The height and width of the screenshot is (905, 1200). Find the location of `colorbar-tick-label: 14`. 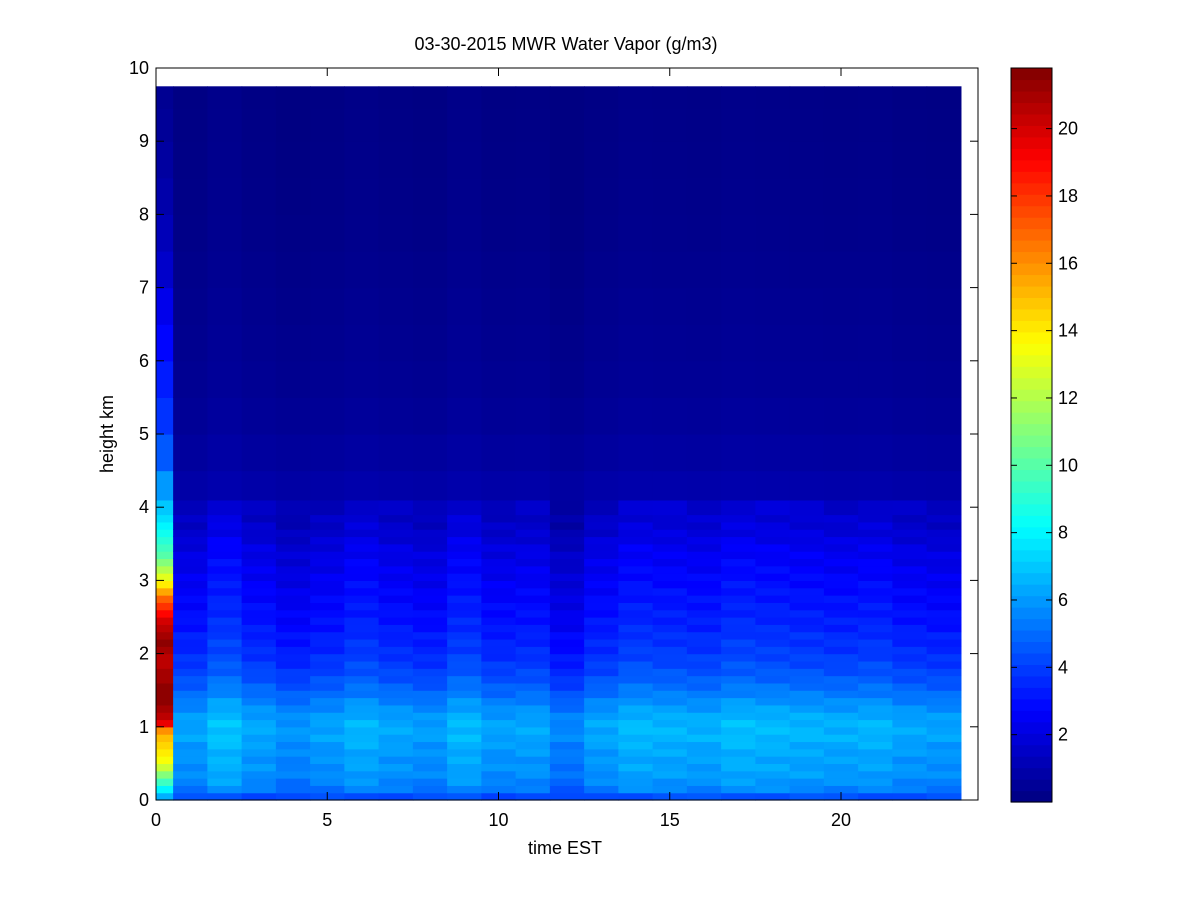

colorbar-tick-label: 14 is located at coordinates (1068, 331).